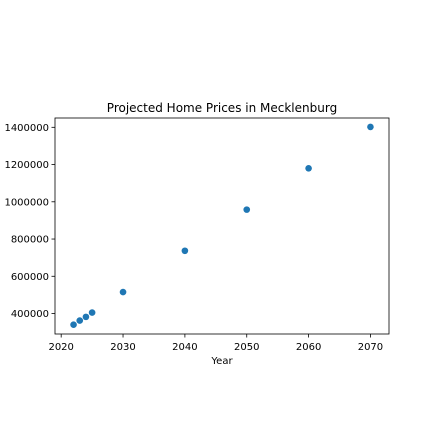 This screenshot has height=432, width=427. Describe the element at coordinates (370, 347) in the screenshot. I see `x-tick-label: 2070` at that location.